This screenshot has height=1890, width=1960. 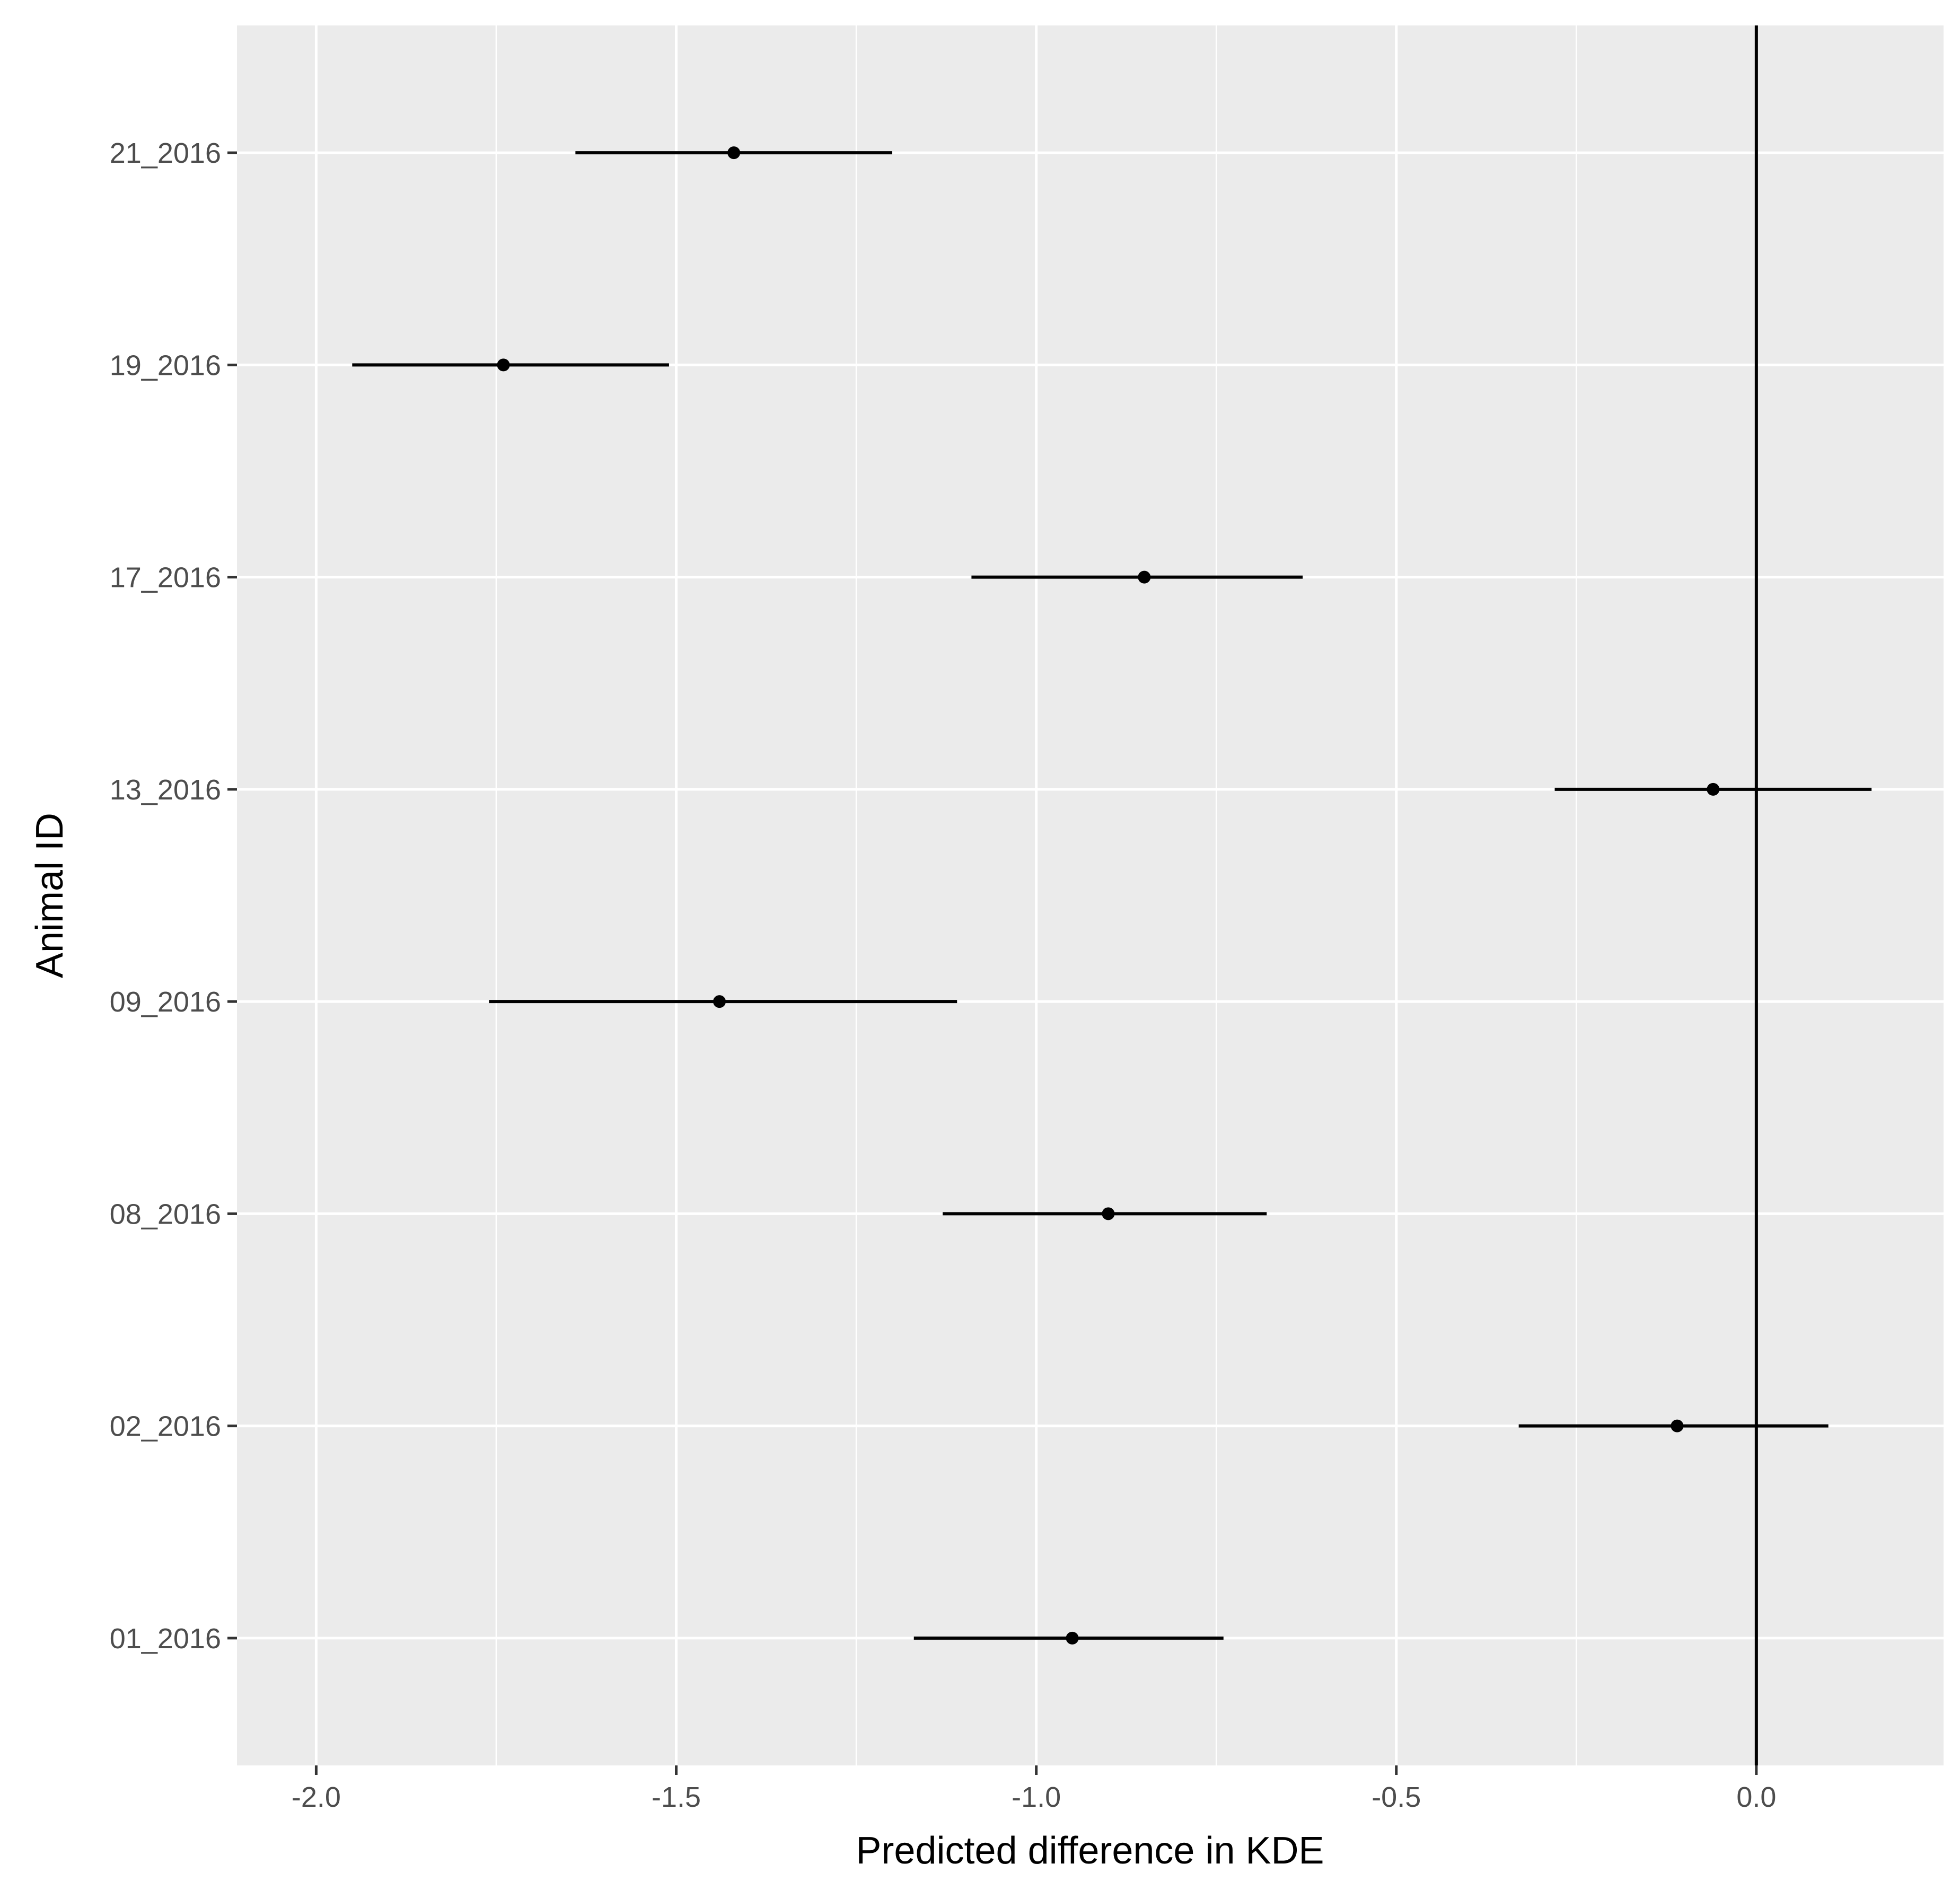 What do you see at coordinates (165, 365) in the screenshot?
I see `y-tick-label-19_2016: 19_2016` at bounding box center [165, 365].